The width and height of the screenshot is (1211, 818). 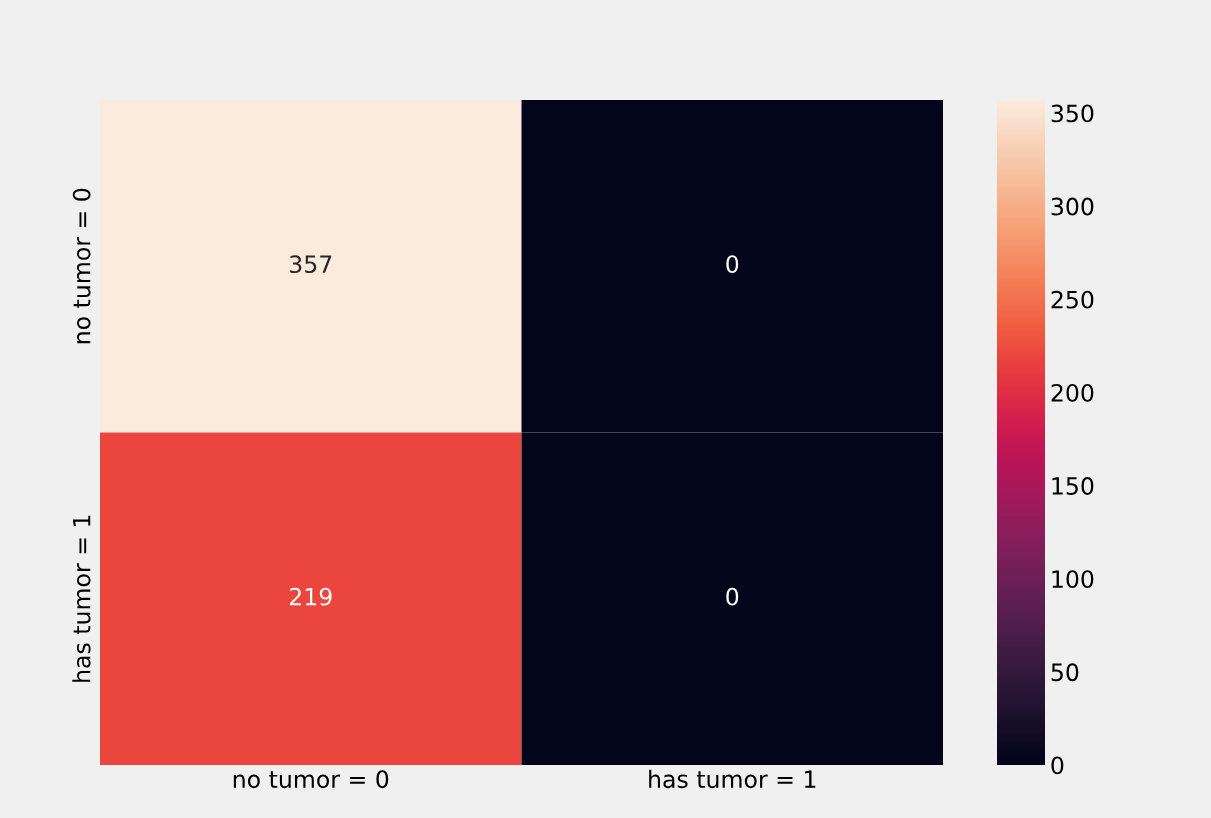 I want to click on color-bar-label: 100, so click(x=1073, y=579).